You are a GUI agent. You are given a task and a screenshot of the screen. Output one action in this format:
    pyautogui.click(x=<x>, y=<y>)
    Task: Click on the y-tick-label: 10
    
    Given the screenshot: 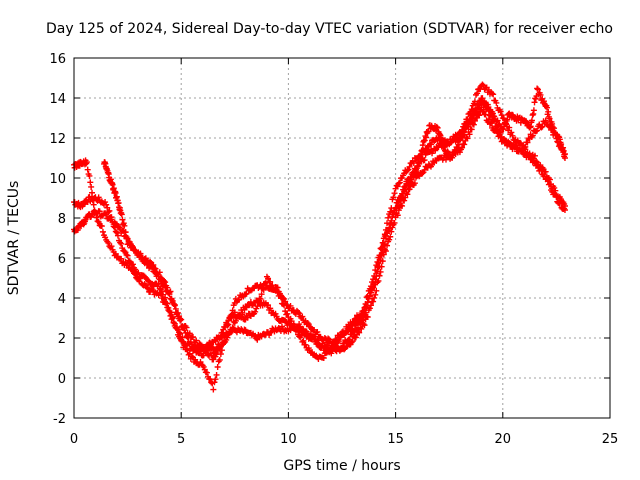 What is the action you would take?
    pyautogui.click(x=57, y=179)
    